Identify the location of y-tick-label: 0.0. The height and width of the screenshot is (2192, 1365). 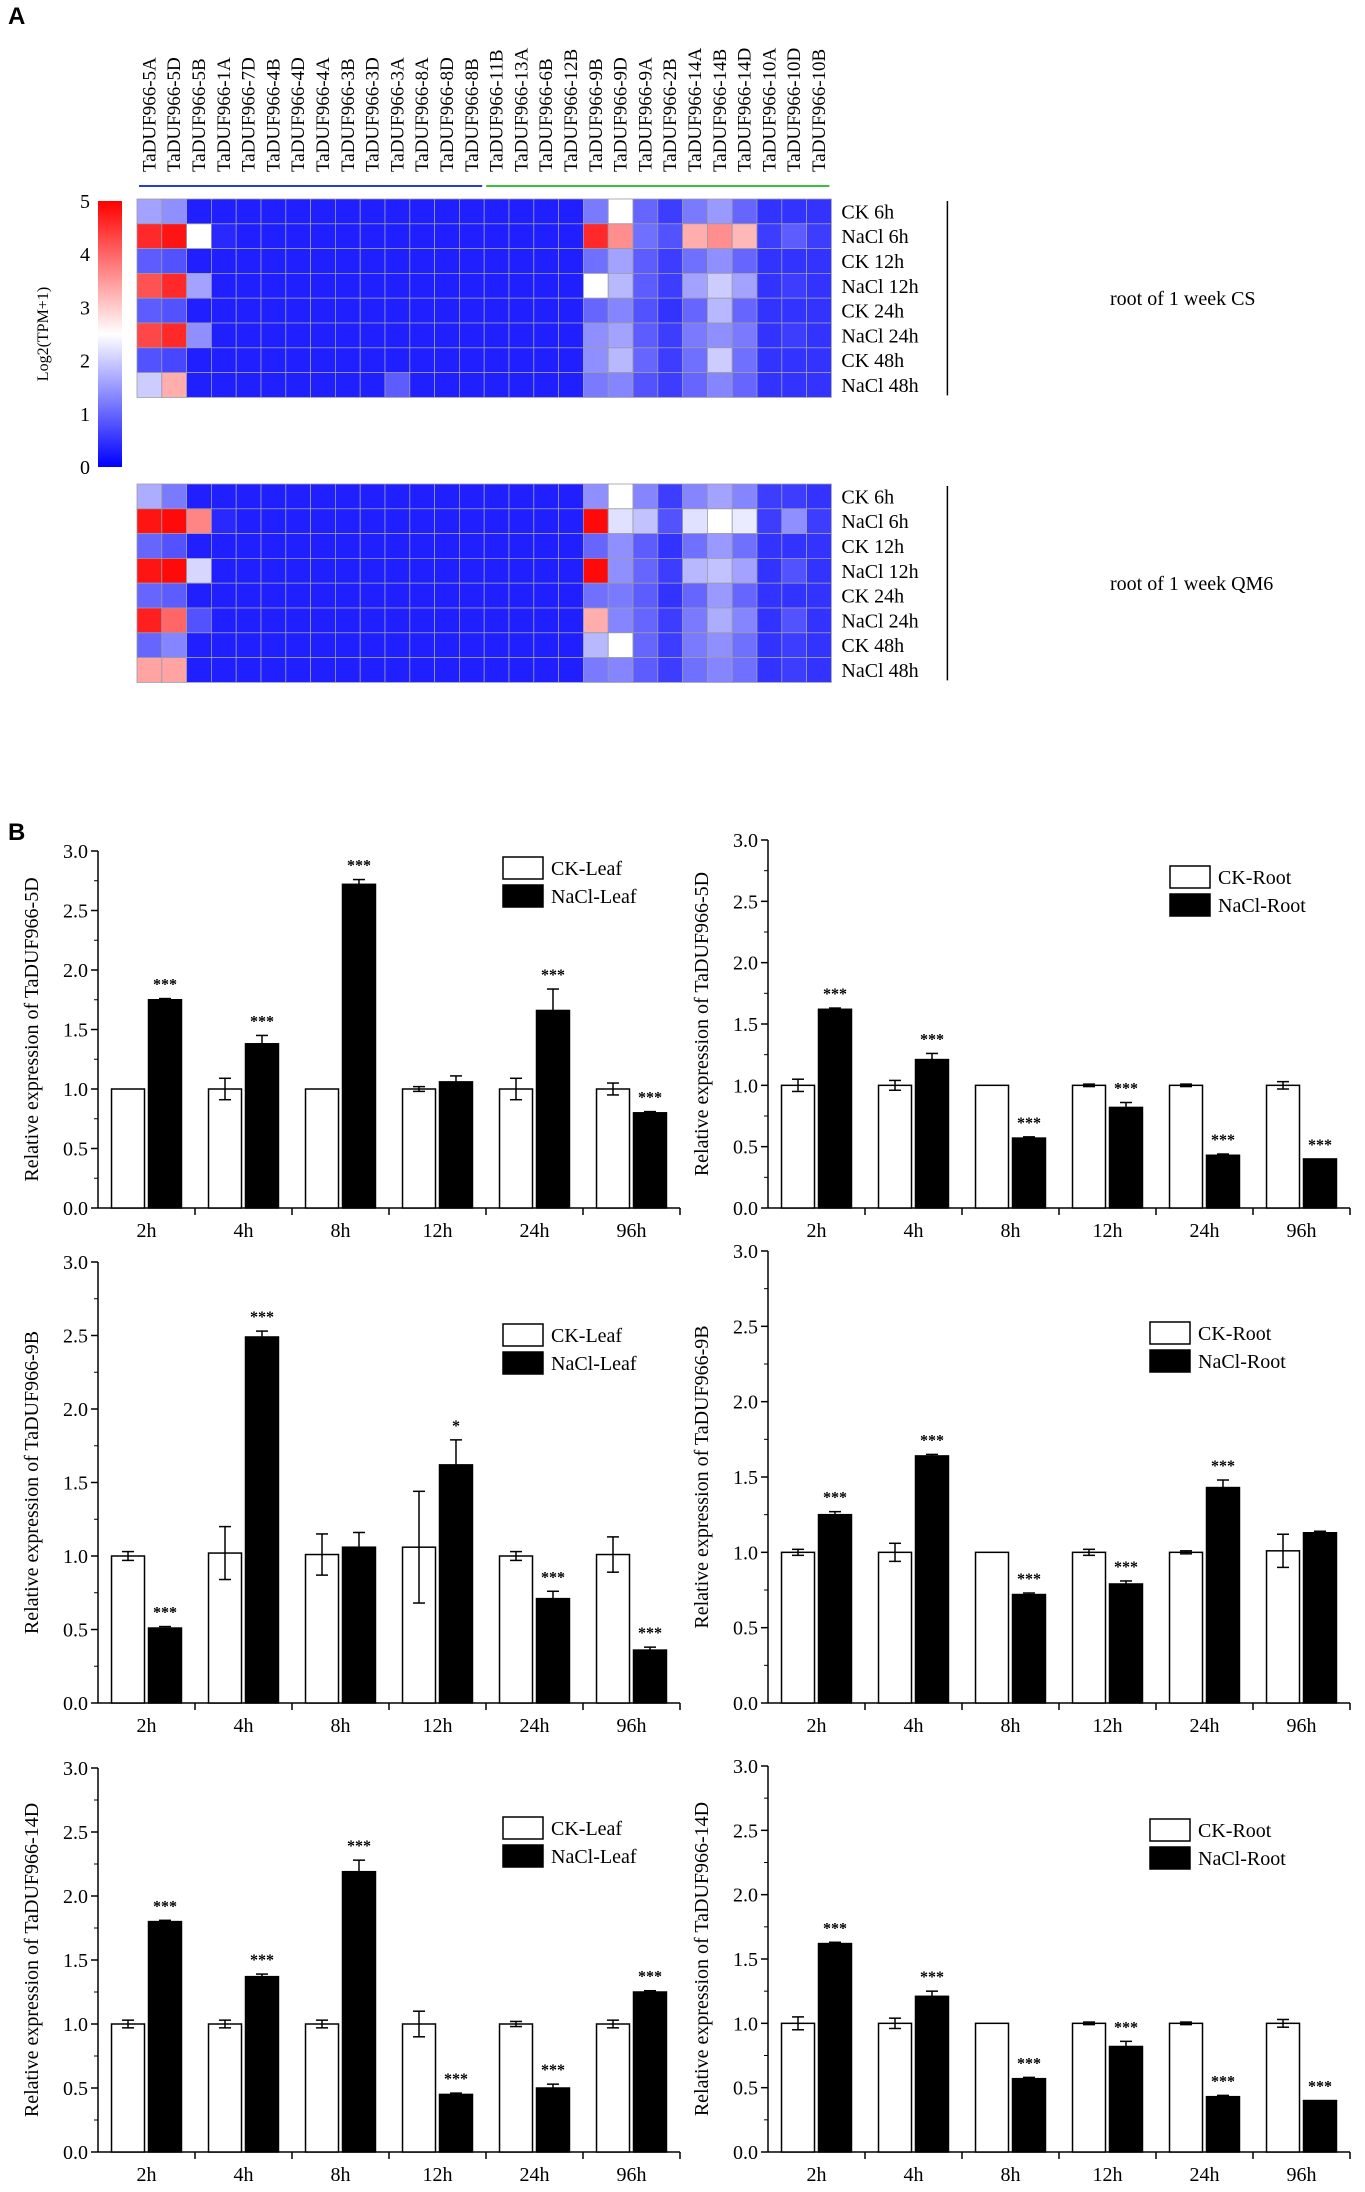
(75, 2153).